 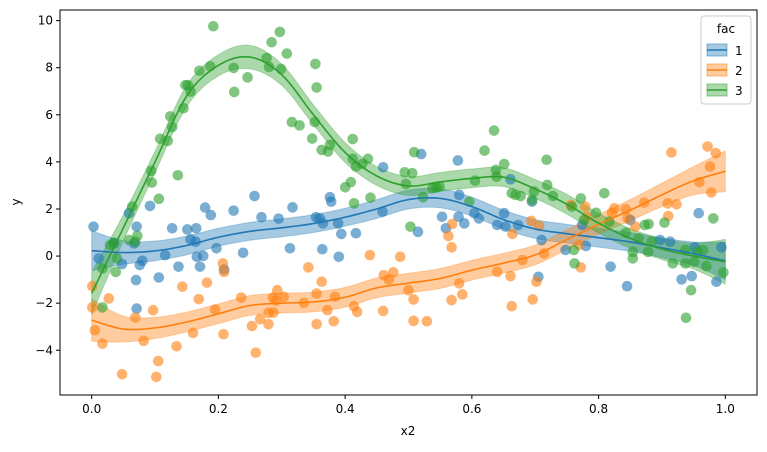 What do you see at coordinates (739, 71) in the screenshot?
I see `legend-label-2: 2` at bounding box center [739, 71].